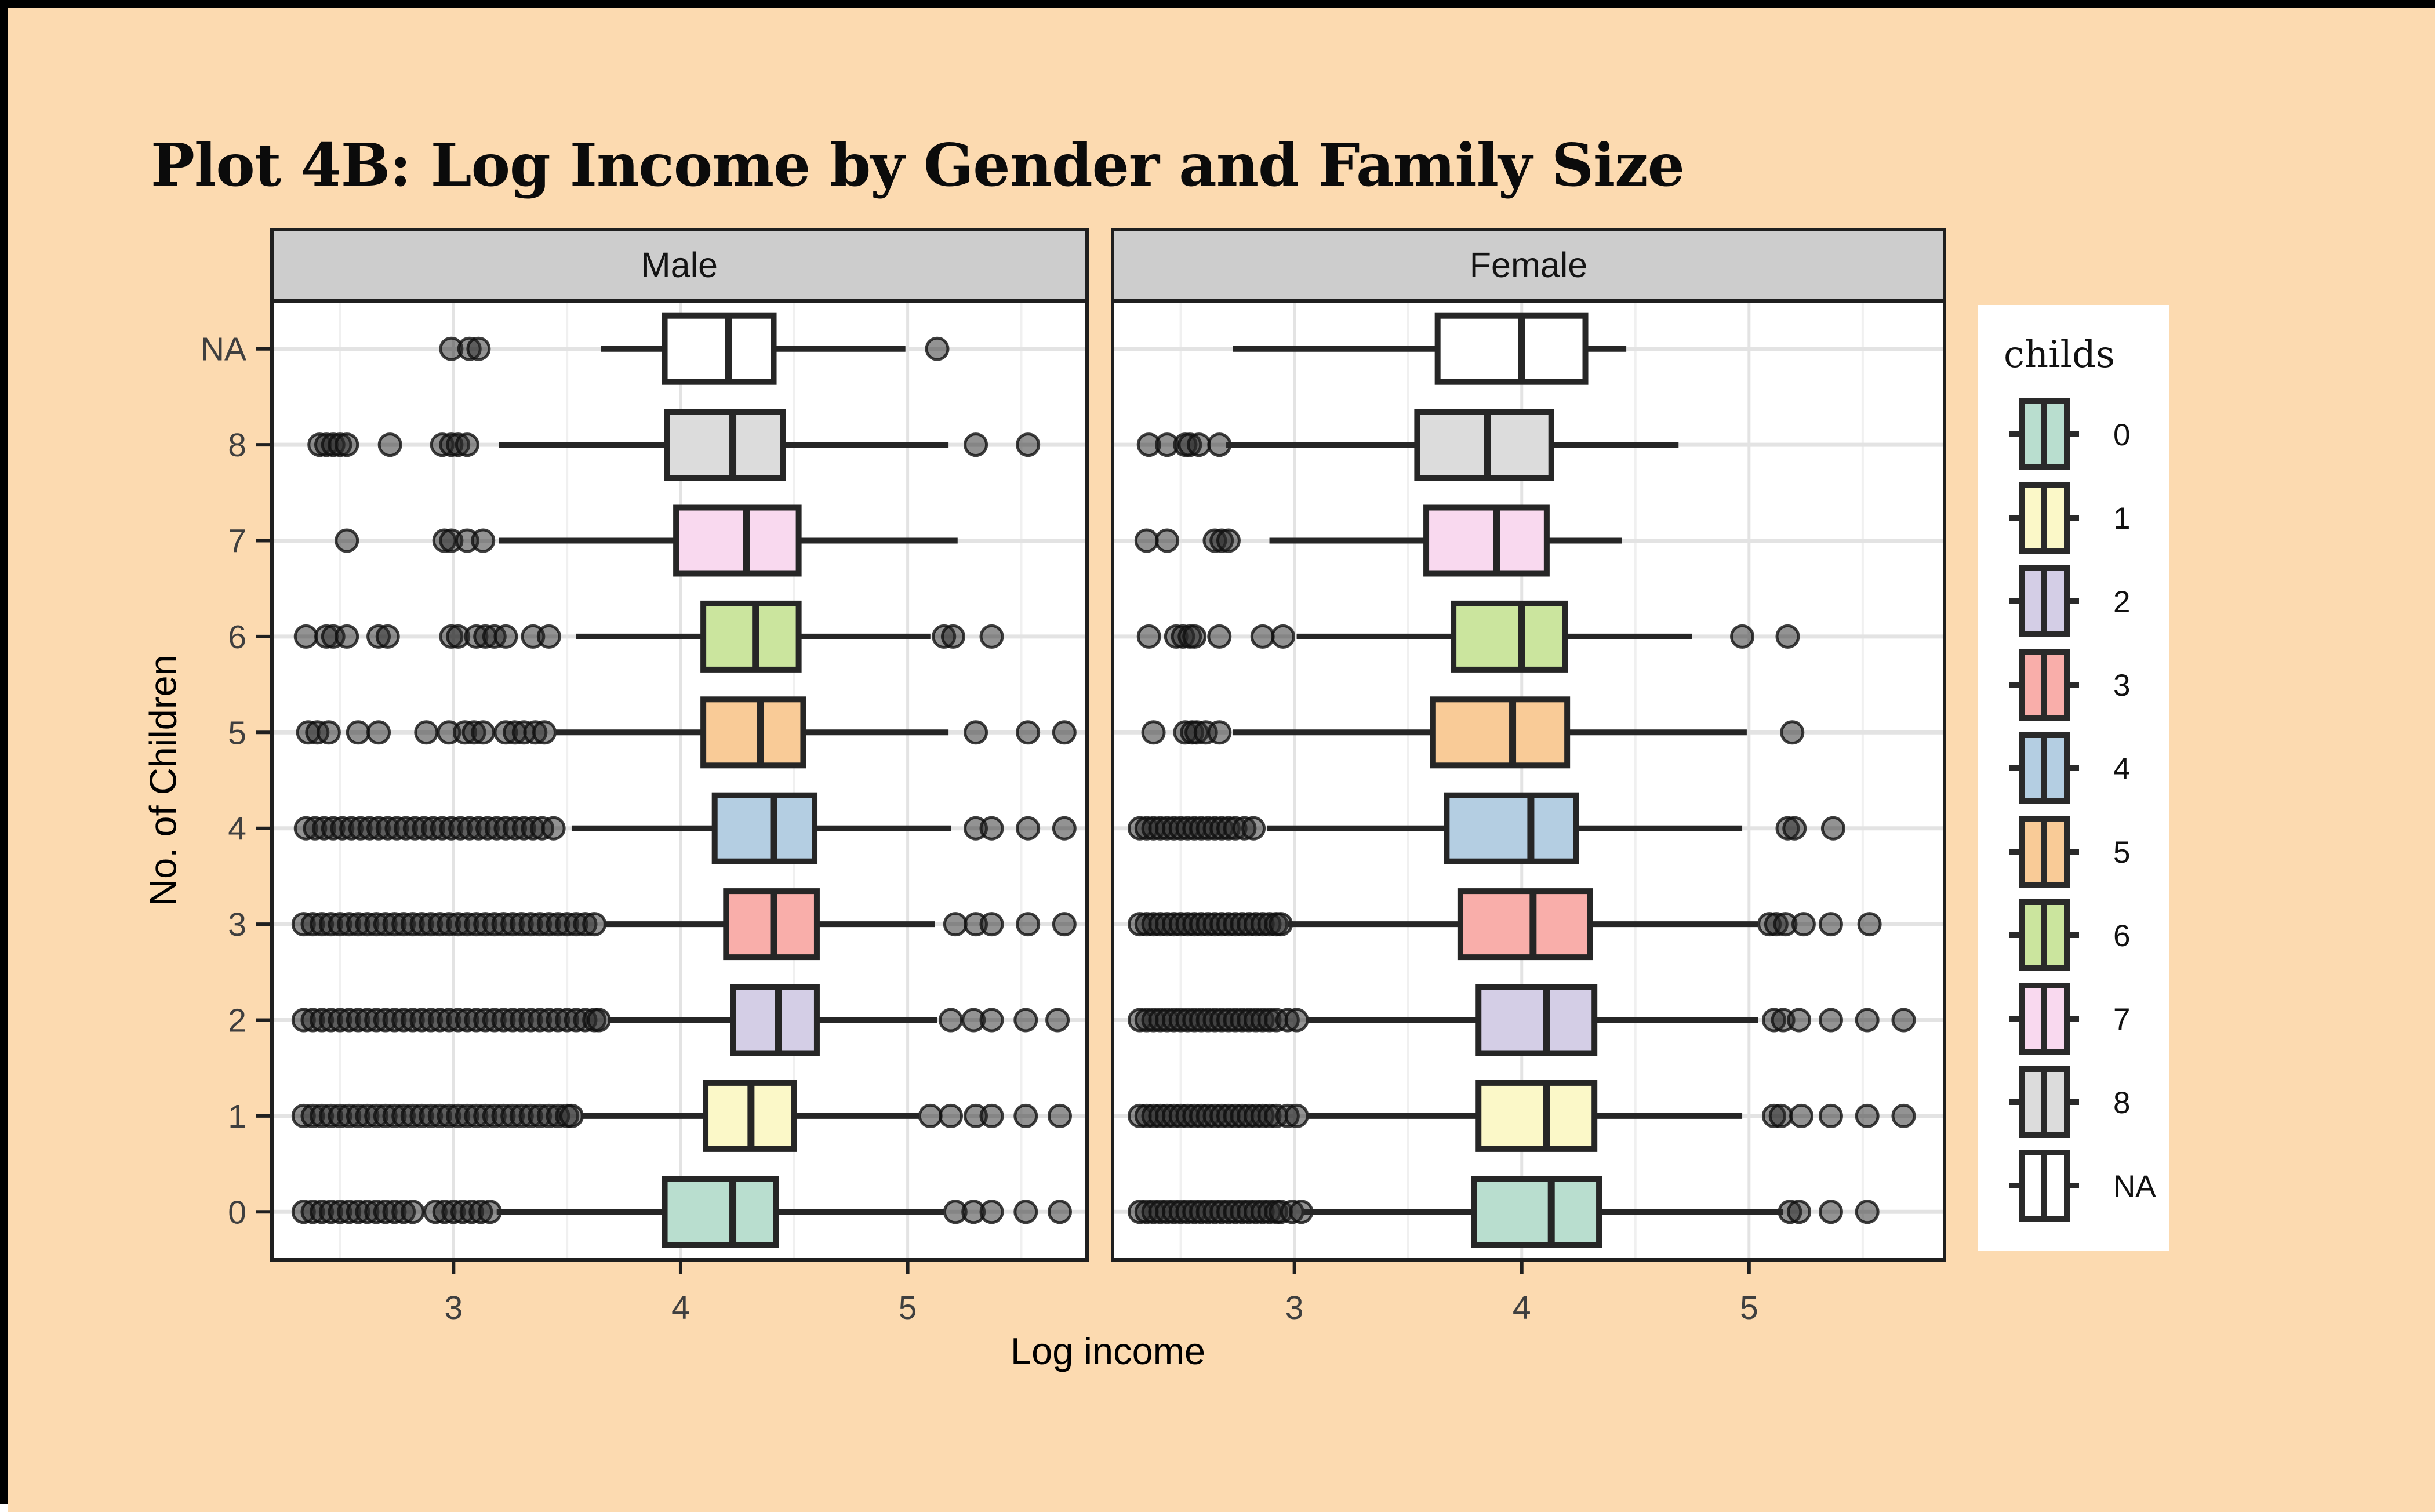 The width and height of the screenshot is (2435, 1512). Describe the element at coordinates (2122, 1103) in the screenshot. I see `legend-item-label: 8` at that location.